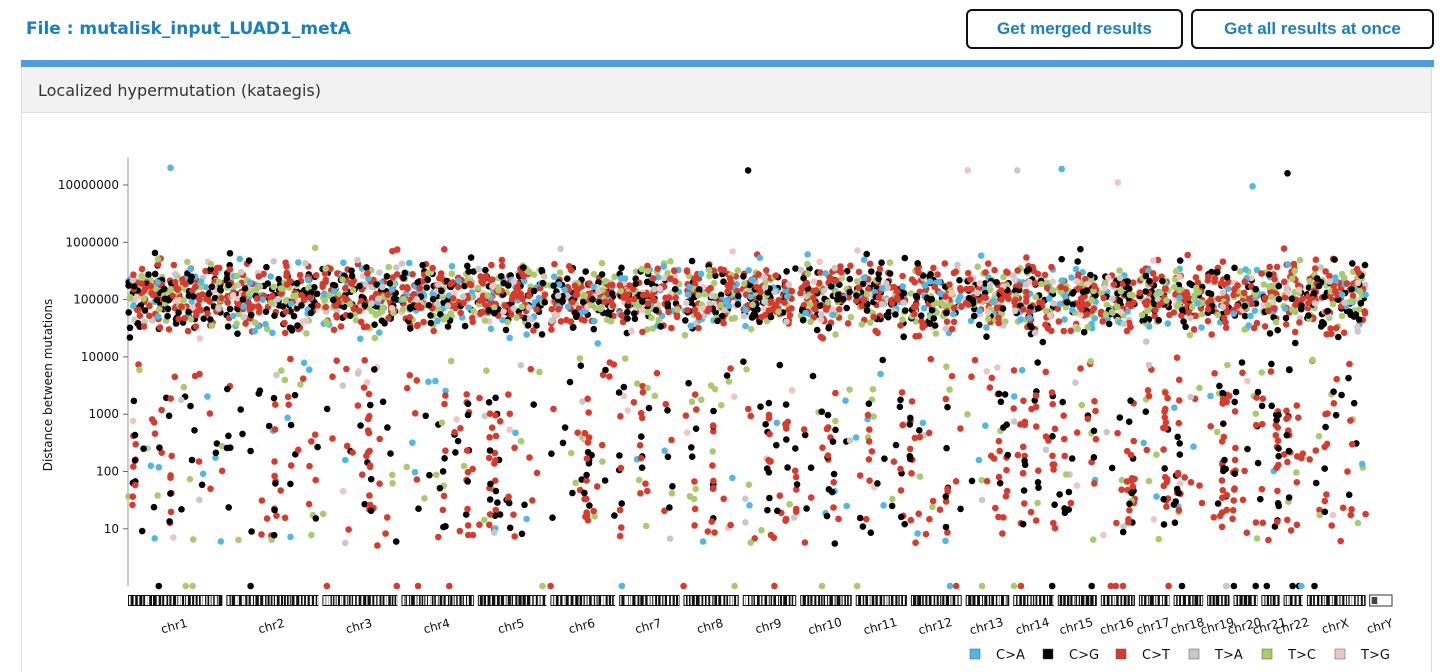 Image resolution: width=1444 pixels, height=672 pixels. I want to click on get-merged-results-button: Get merged results, so click(1074, 29).